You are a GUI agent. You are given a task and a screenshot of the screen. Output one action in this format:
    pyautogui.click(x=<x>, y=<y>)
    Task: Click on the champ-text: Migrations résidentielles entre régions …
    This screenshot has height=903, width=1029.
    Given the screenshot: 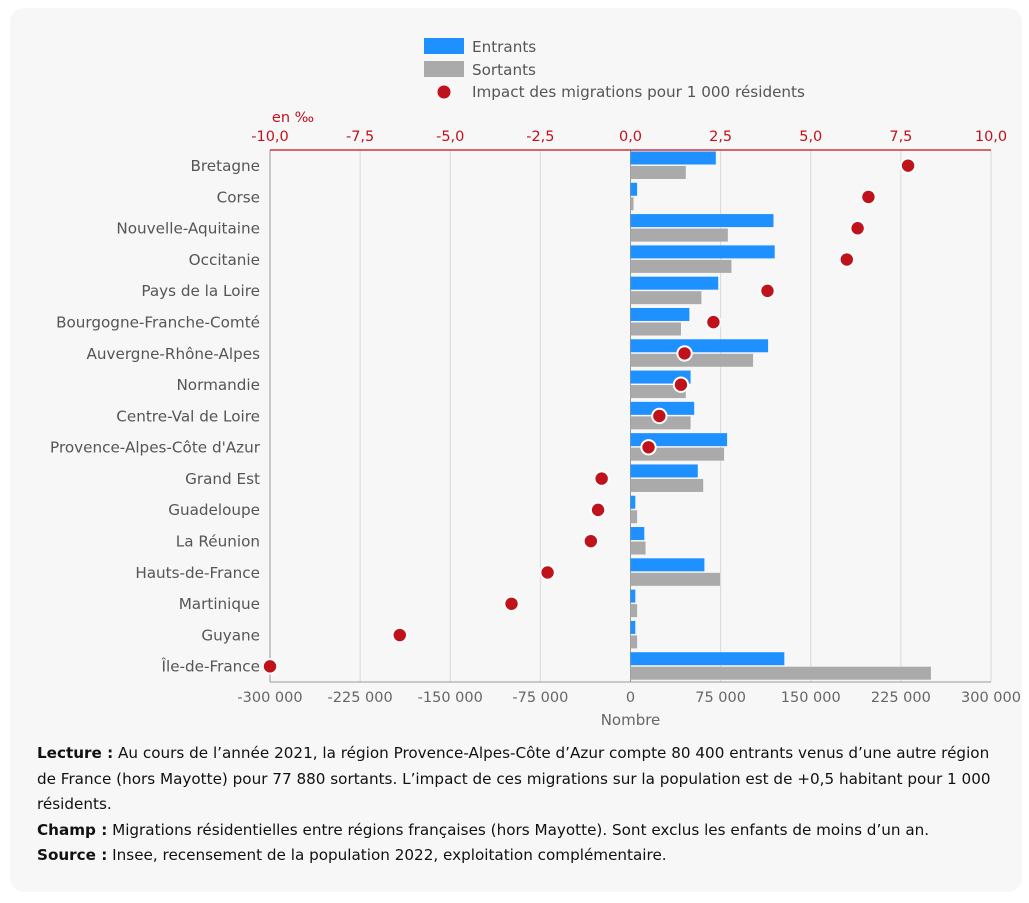 What is the action you would take?
    pyautogui.click(x=518, y=829)
    